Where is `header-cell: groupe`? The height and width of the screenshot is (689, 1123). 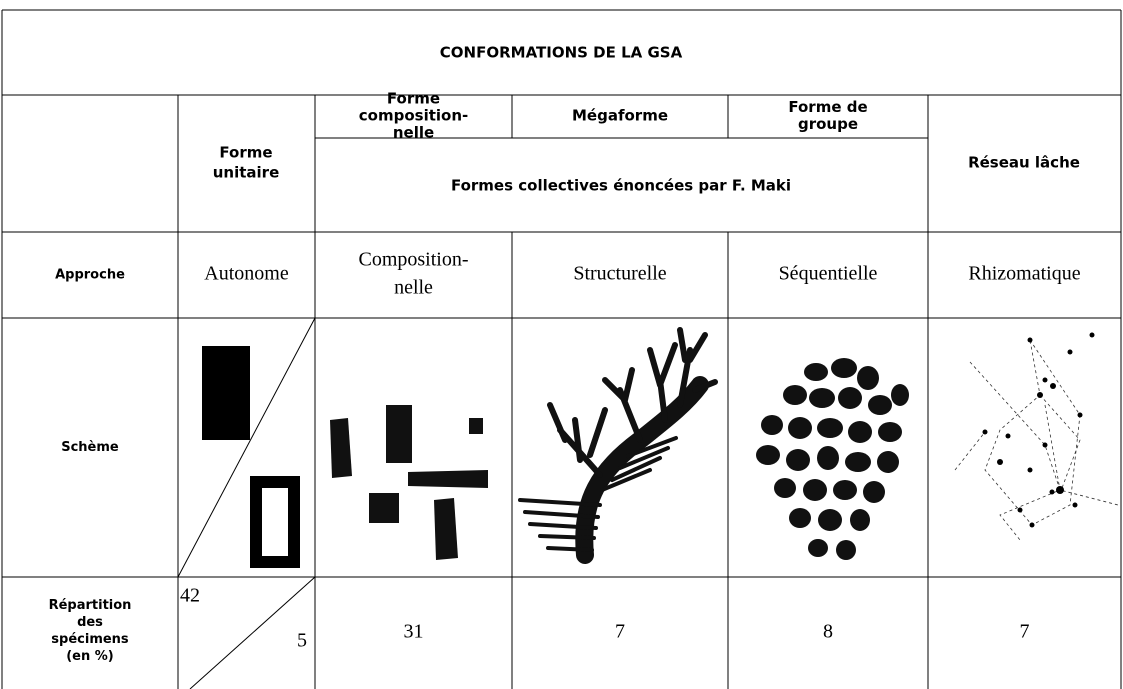 header-cell: groupe is located at coordinates (828, 124).